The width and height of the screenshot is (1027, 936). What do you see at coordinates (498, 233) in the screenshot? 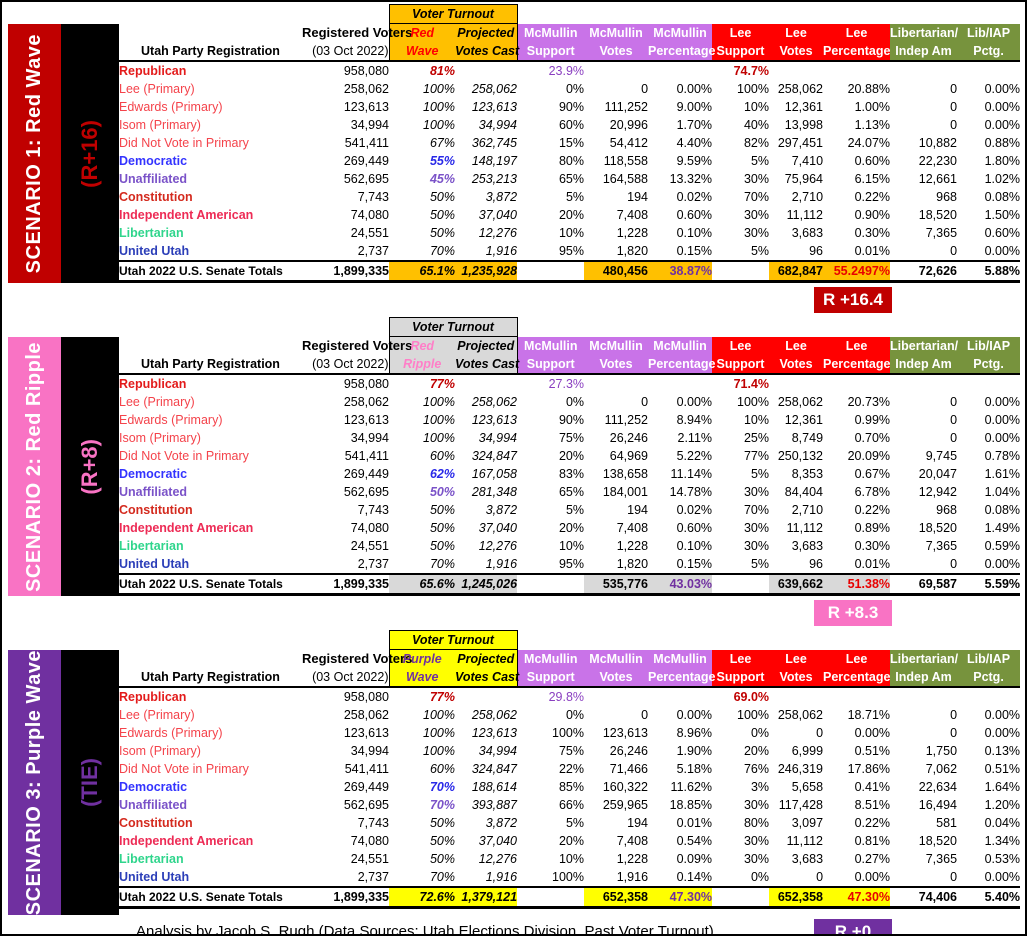
I see `cell-projected-votes: 12,276` at bounding box center [498, 233].